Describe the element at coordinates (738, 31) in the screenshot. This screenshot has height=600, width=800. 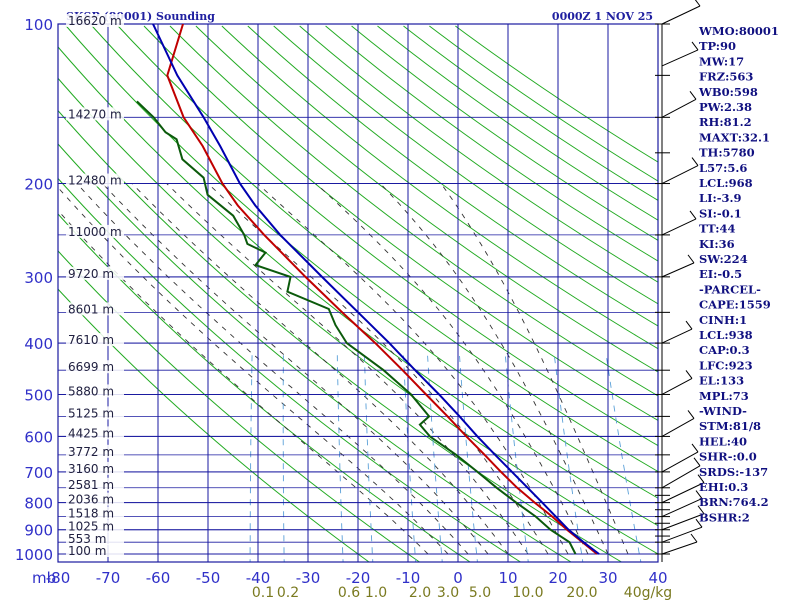
I see `index-value: WMO:80001` at that location.